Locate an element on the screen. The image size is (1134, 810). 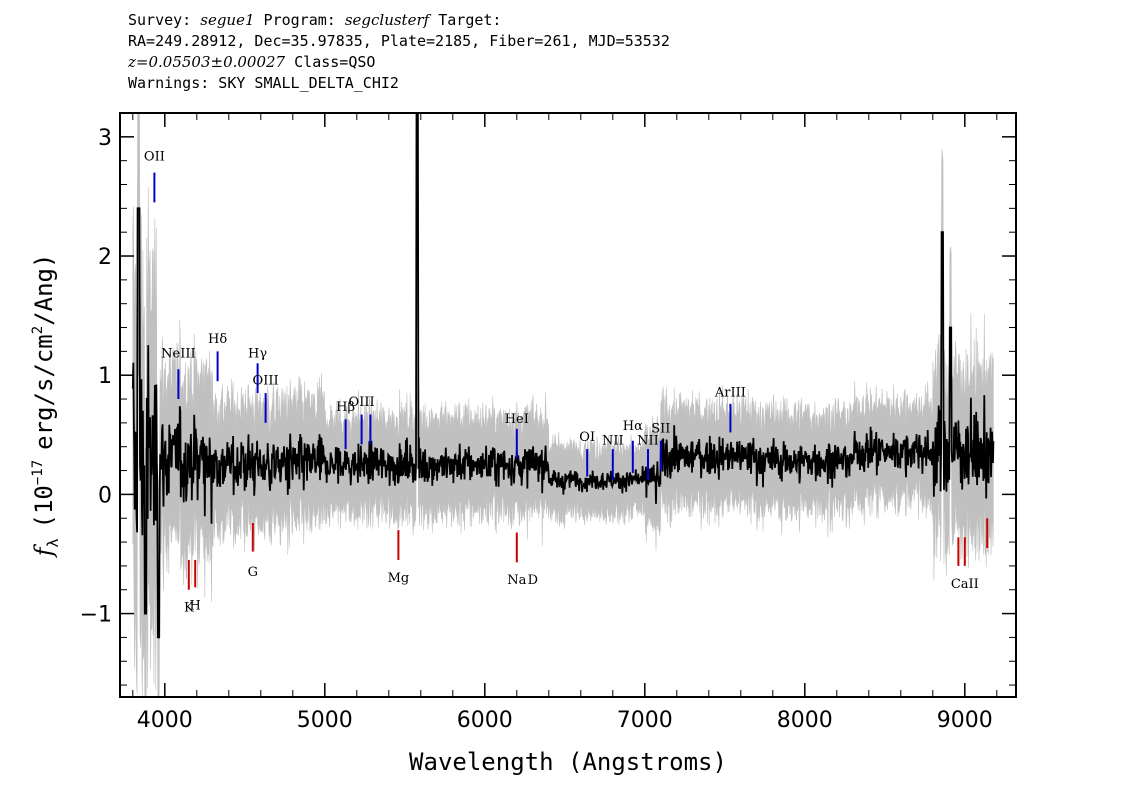
target-label: Target: is located at coordinates (470, 20).